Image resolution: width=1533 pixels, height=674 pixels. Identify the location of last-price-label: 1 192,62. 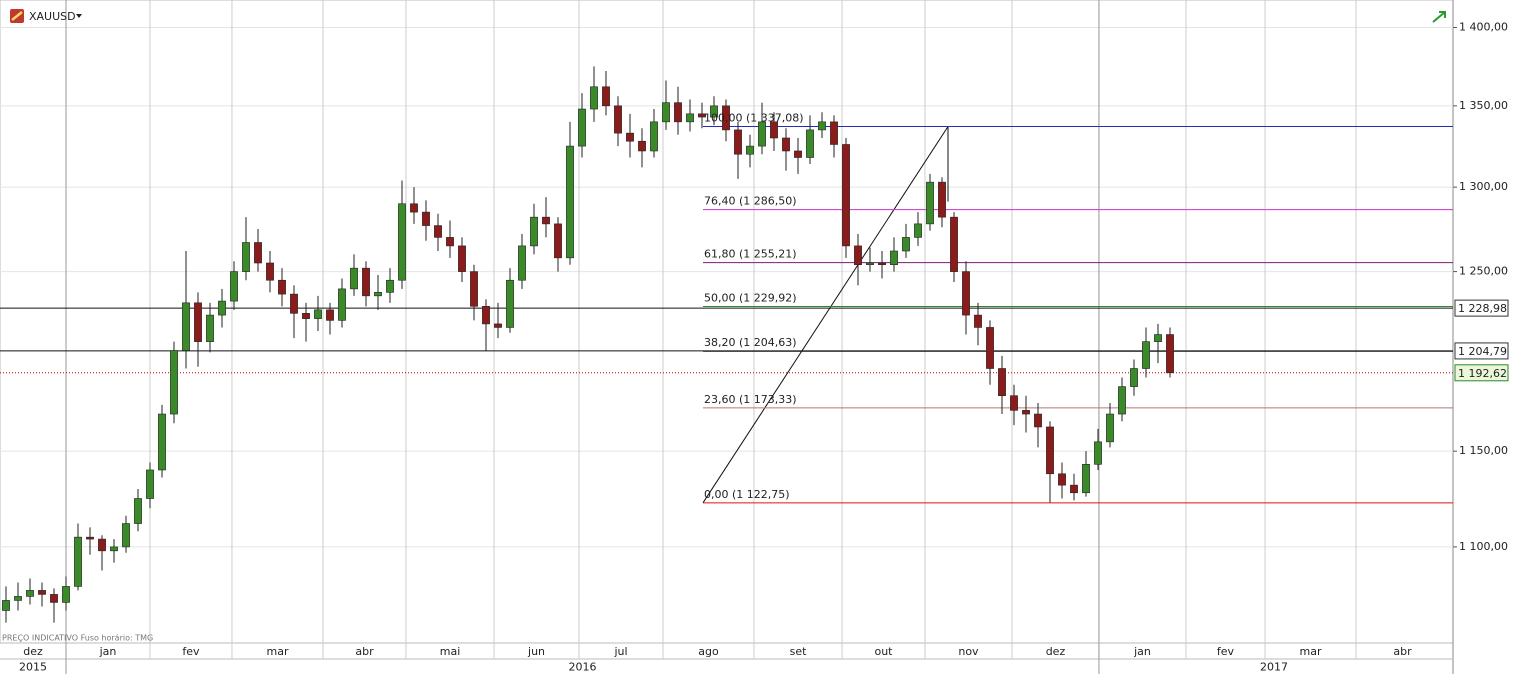
(1482, 373).